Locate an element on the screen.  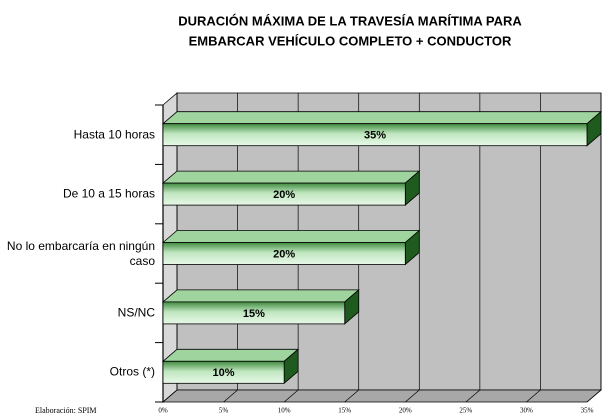
x-tick-label: 25% is located at coordinates (465, 411).